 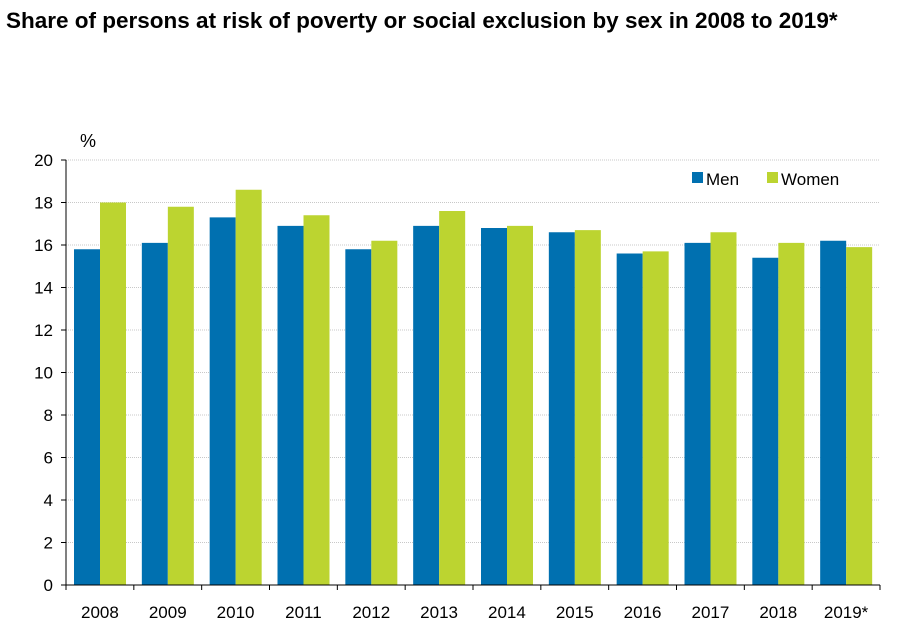 I want to click on bar-women-2019*, so click(x=859, y=416).